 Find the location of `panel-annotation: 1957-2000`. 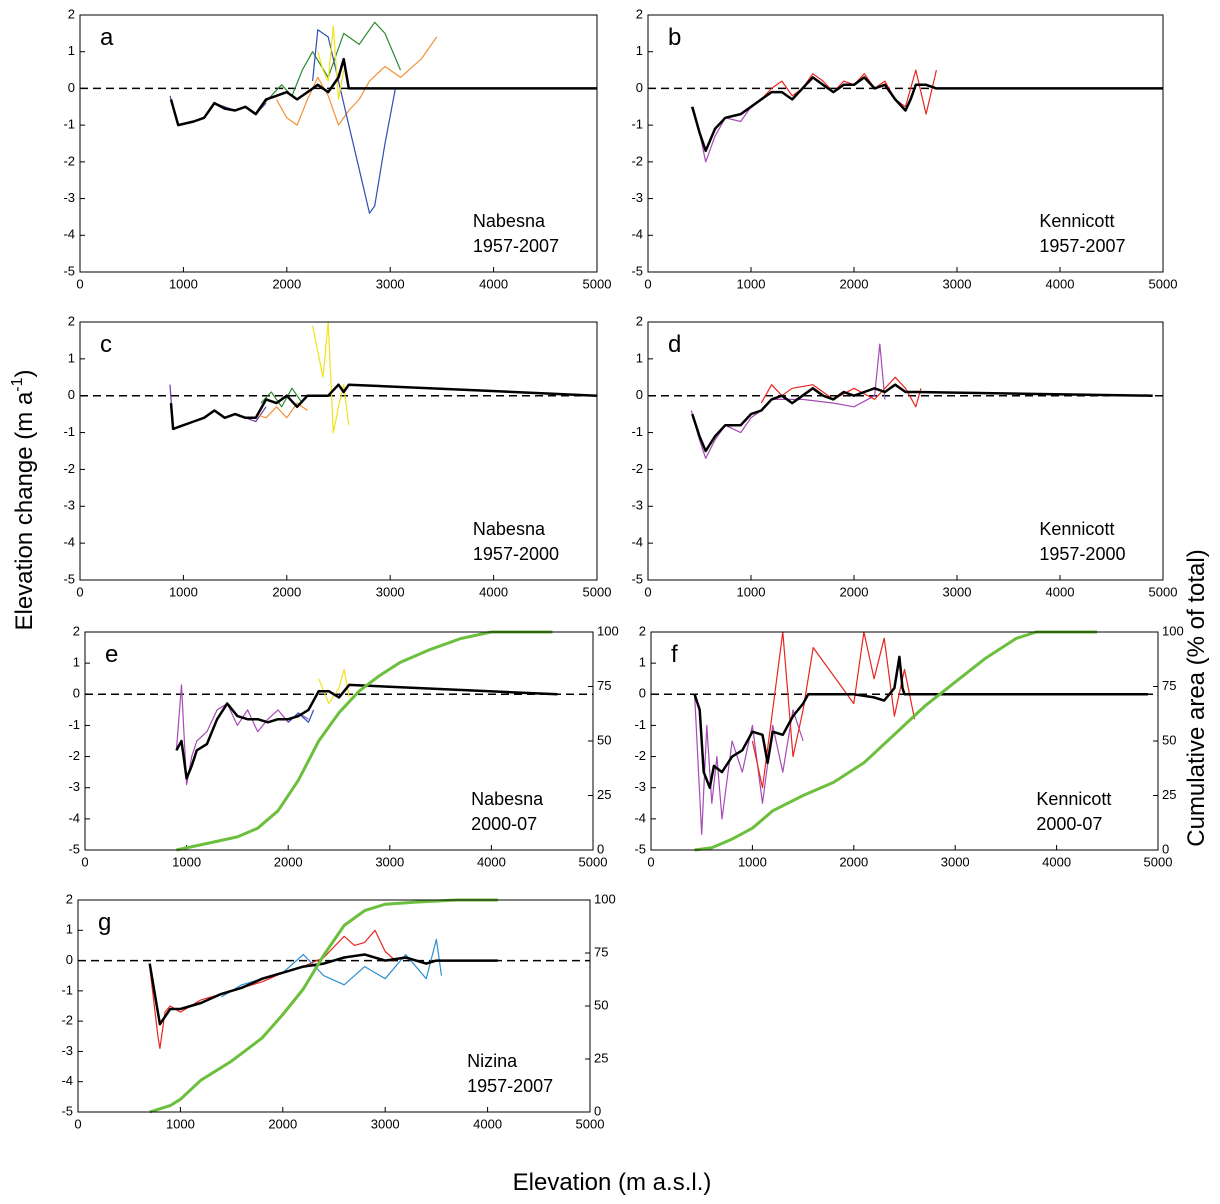

panel-annotation: 1957-2000 is located at coordinates (1082, 554).